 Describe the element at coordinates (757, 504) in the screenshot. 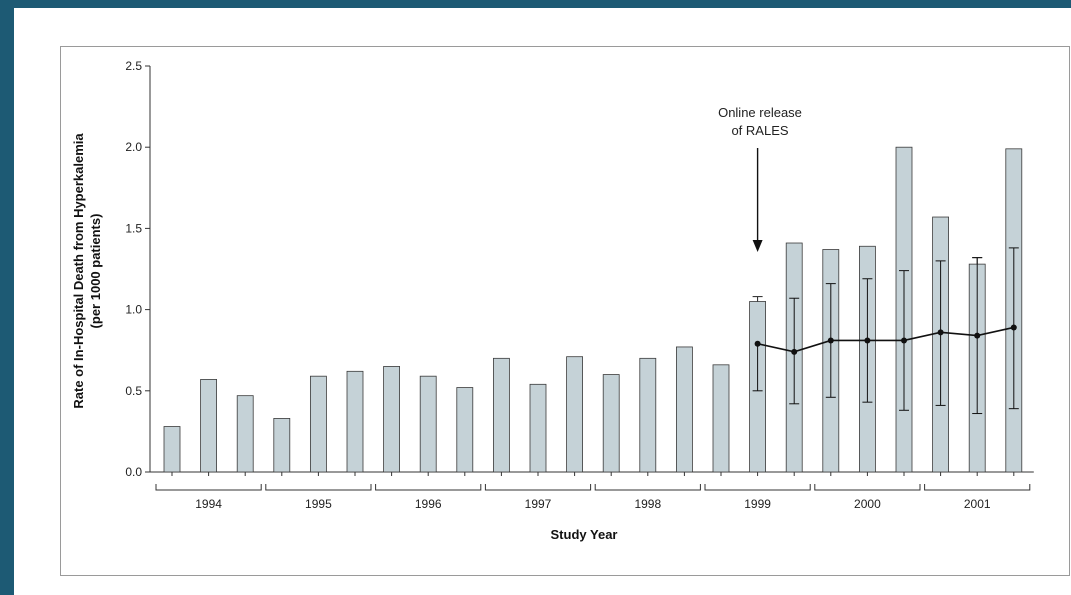

I see `x-tick-label: 1999` at that location.